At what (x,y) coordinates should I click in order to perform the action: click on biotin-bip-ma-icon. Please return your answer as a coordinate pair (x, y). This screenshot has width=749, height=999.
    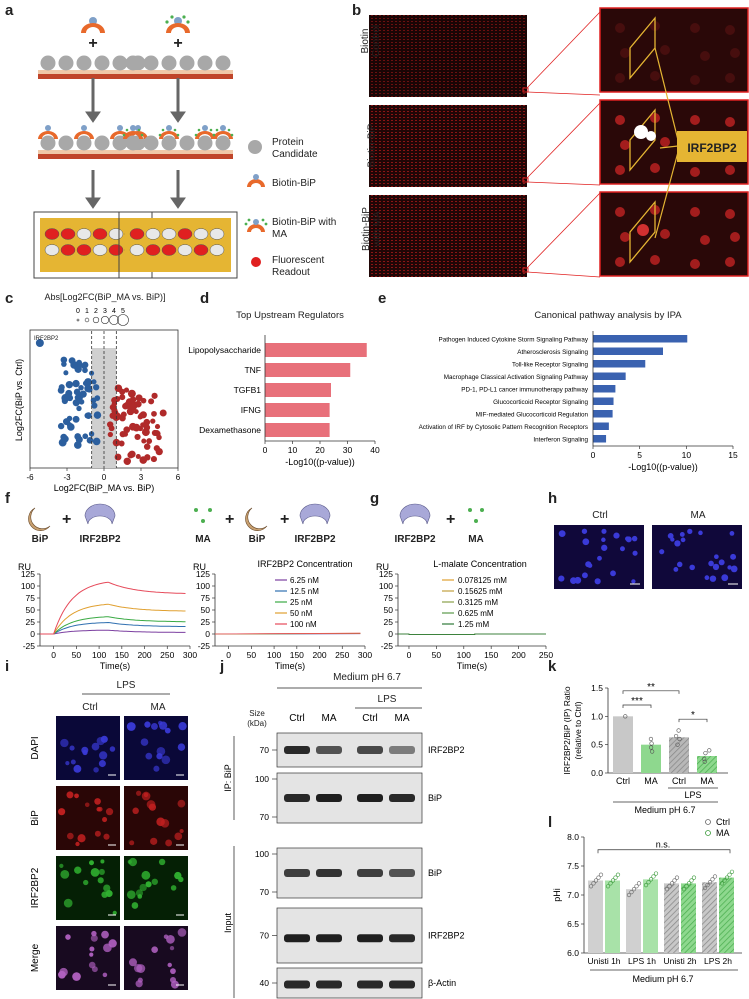
    Looking at the image, I should click on (177, 24).